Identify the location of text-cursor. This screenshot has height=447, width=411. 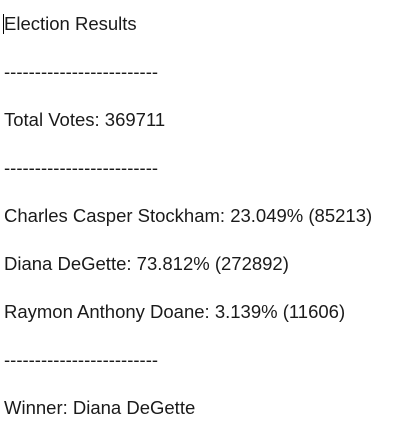
(3, 24).